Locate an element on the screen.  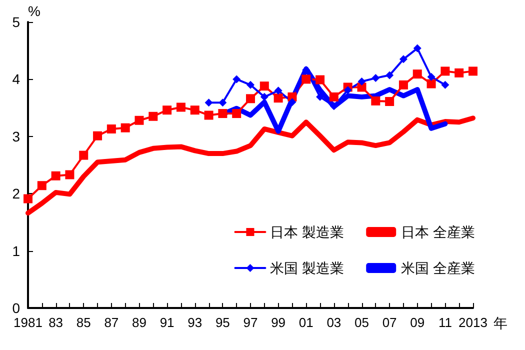
x-tick-label: 89 is located at coordinates (139, 322).